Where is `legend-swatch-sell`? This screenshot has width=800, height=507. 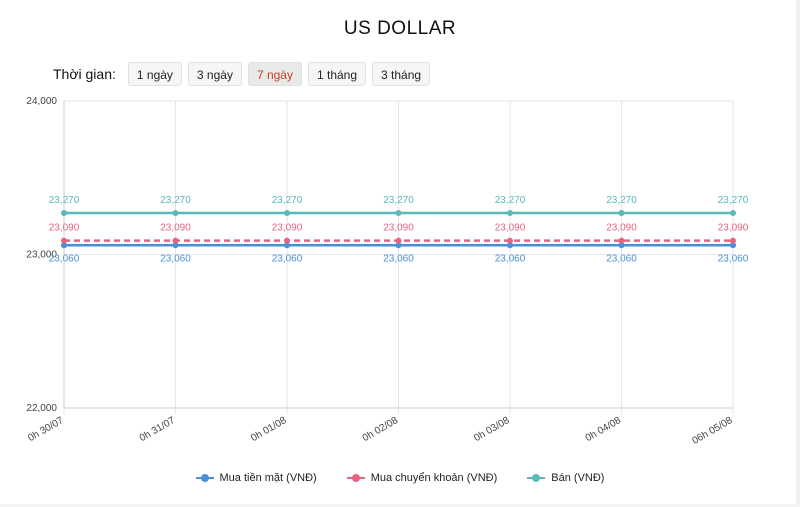
legend-swatch-sell is located at coordinates (536, 478).